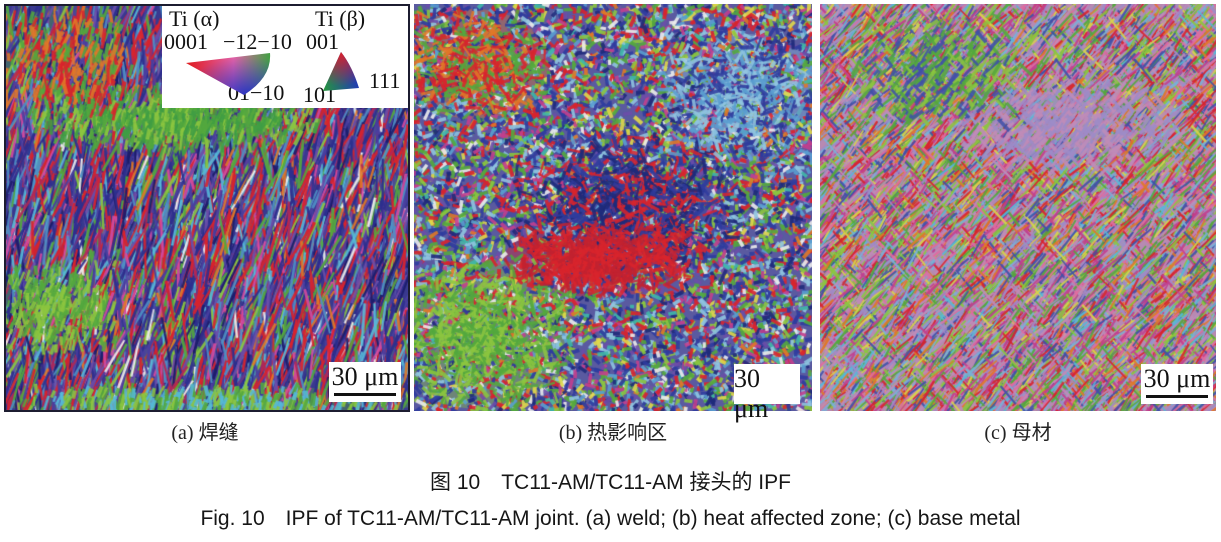 Image resolution: width=1221 pixels, height=542 pixels. Describe the element at coordinates (385, 80) in the screenshot. I see `beta-corner-111: 111` at that location.